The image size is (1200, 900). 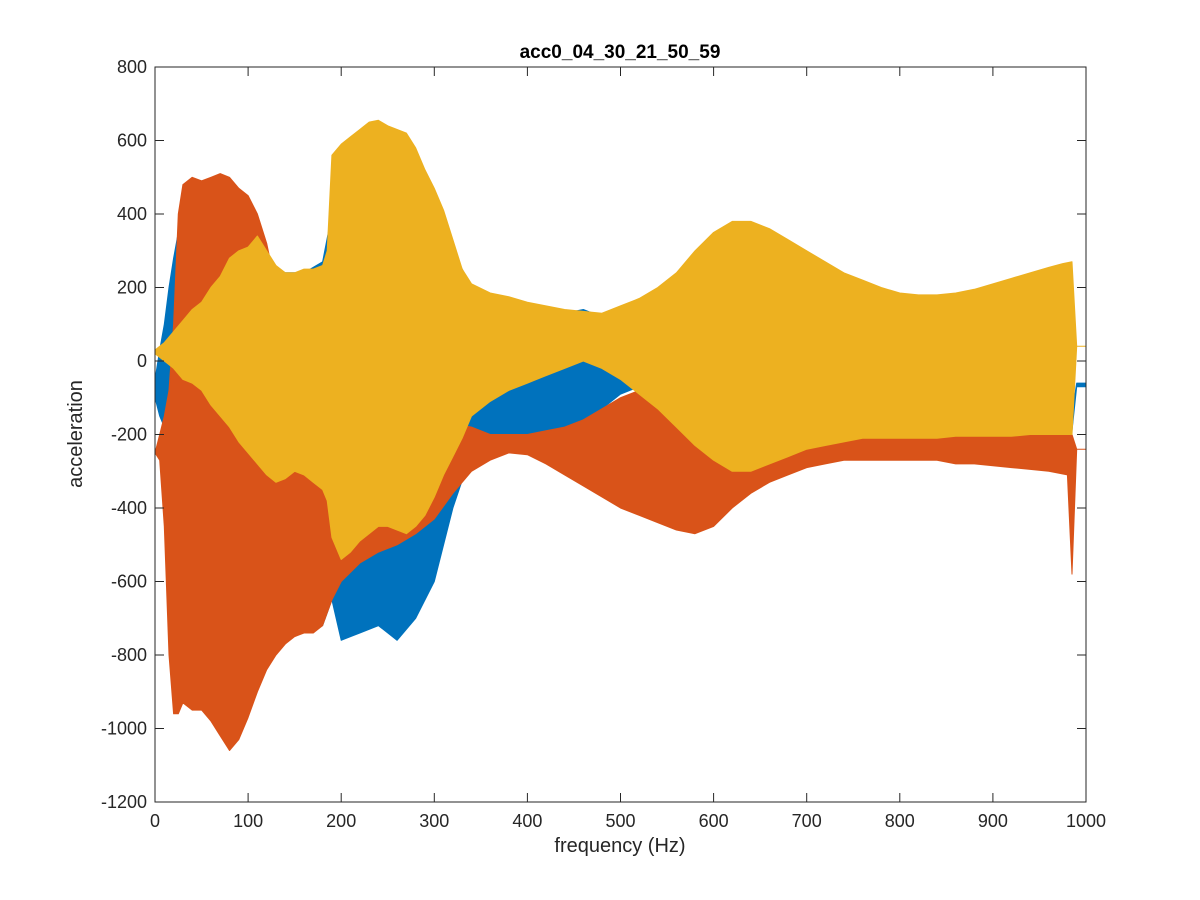 I want to click on x-axis-label: frequency (Hz), so click(x=619, y=846).